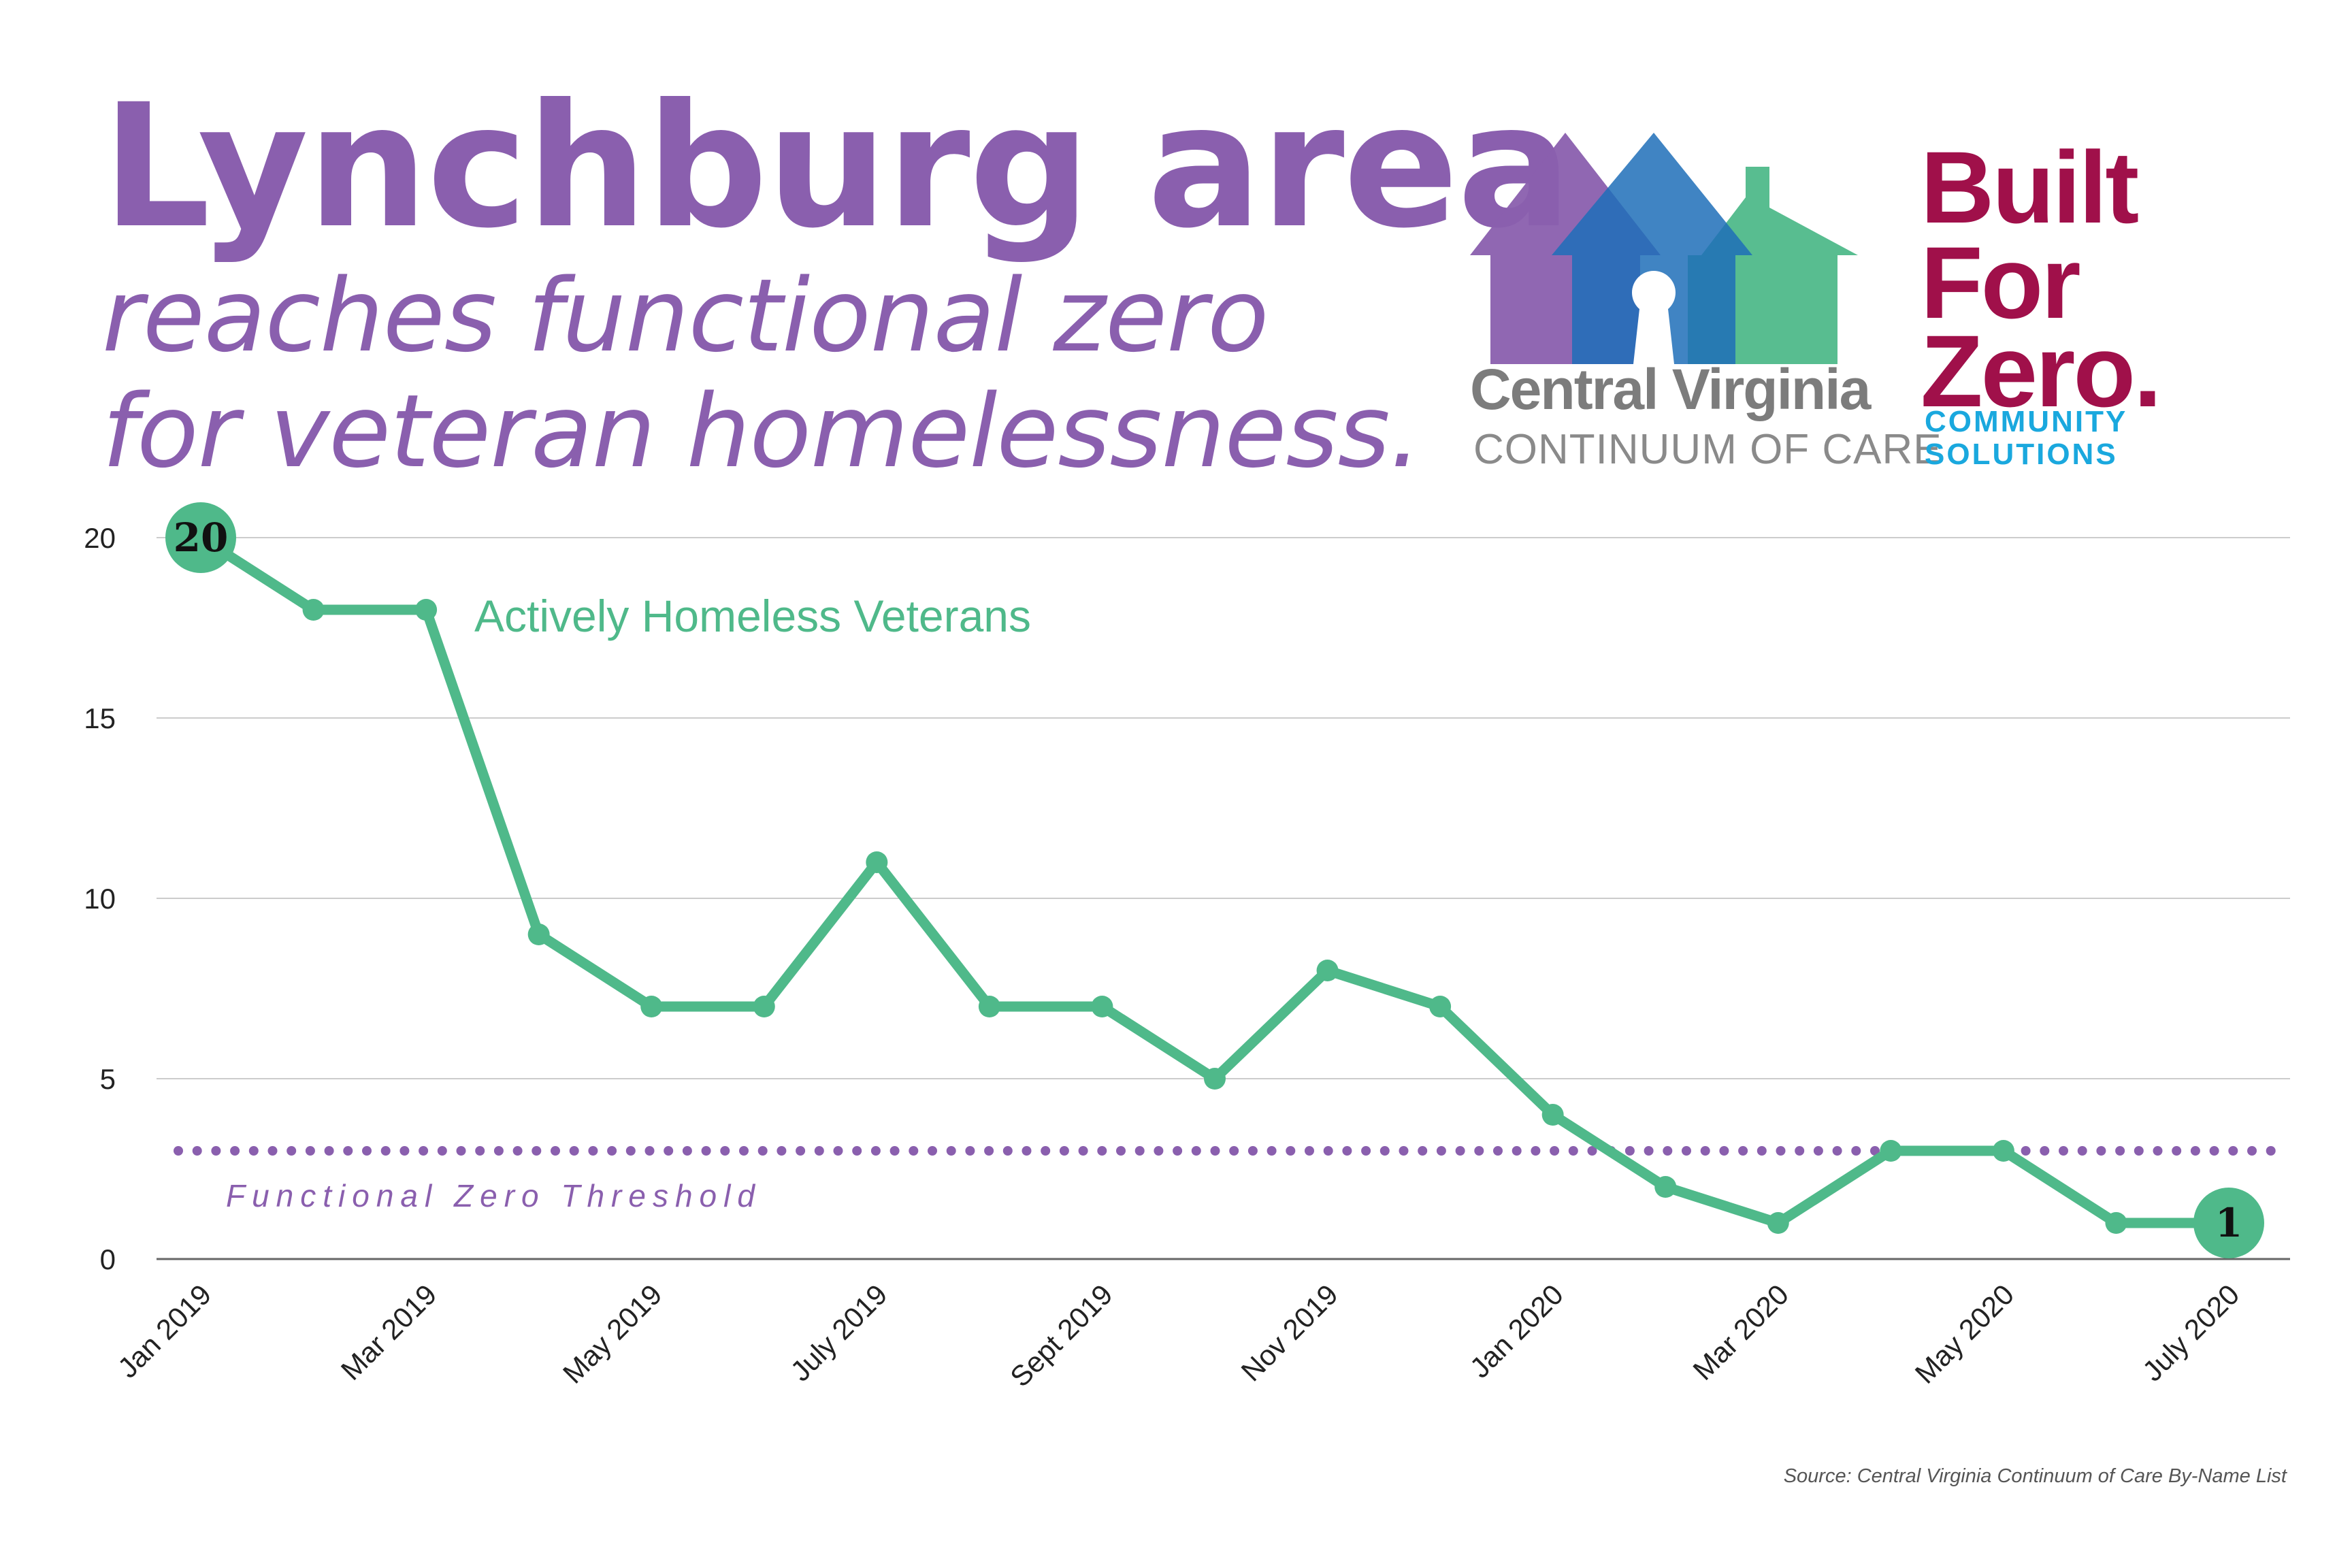 The height and width of the screenshot is (1568, 2352). I want to click on x-tick-label: Mar 2020, so click(1741, 1332).